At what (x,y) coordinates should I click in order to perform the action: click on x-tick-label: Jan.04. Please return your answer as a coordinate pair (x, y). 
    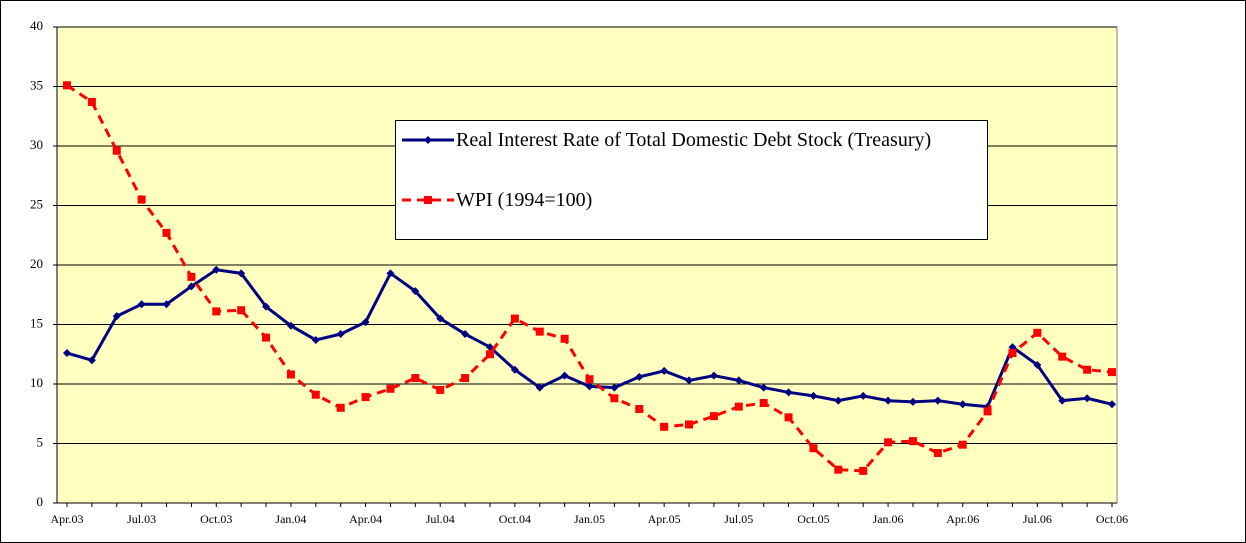
    Looking at the image, I should click on (290, 519).